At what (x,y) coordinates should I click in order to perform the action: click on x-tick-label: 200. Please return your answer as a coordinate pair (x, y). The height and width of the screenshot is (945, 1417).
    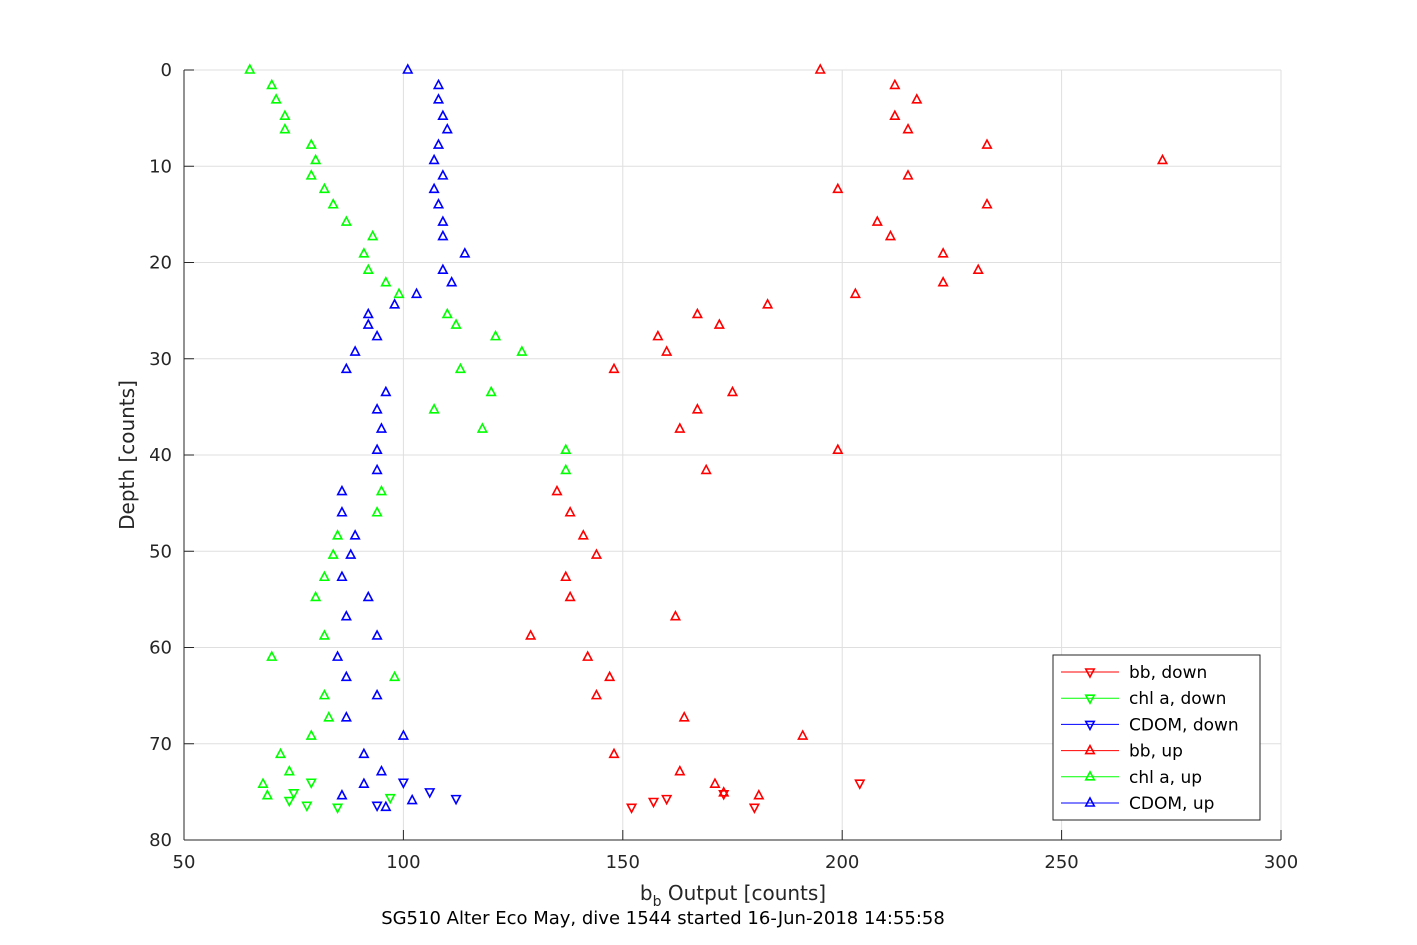
    Looking at the image, I should click on (842, 862).